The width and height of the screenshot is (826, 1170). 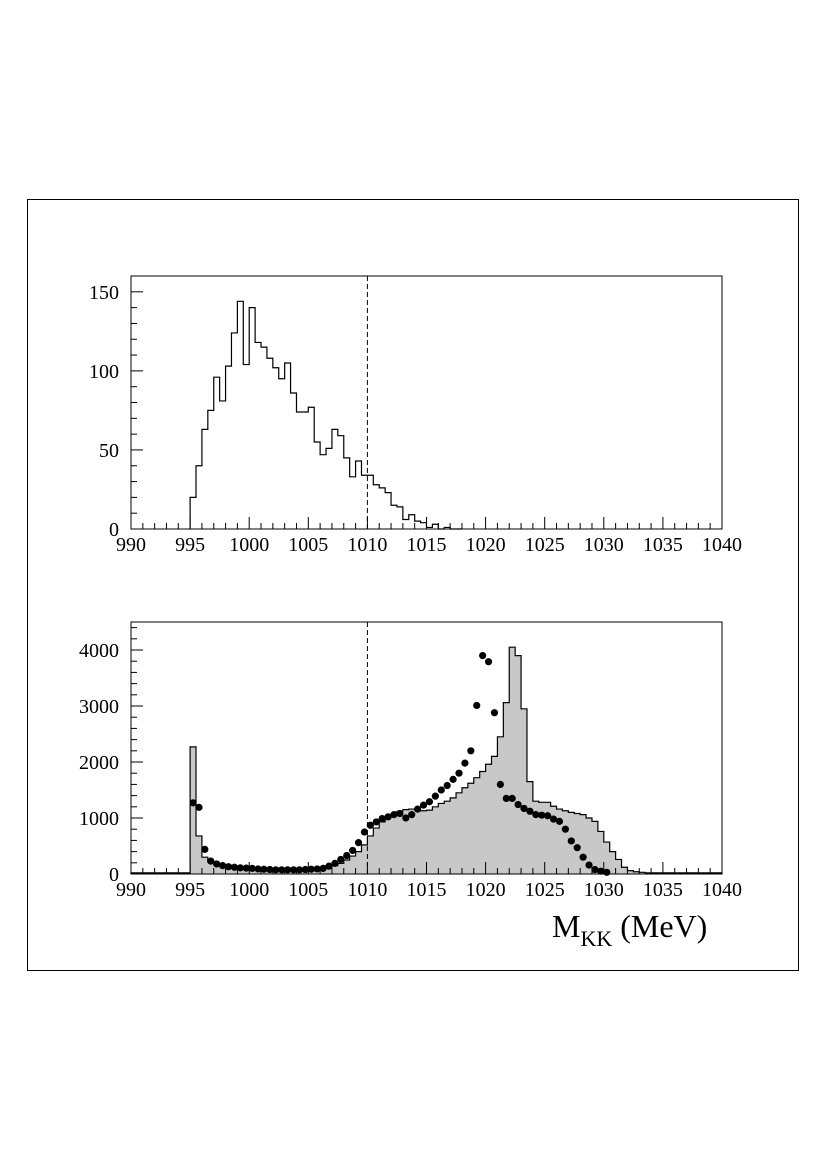 I want to click on x-tick-label: 1025, so click(x=545, y=890).